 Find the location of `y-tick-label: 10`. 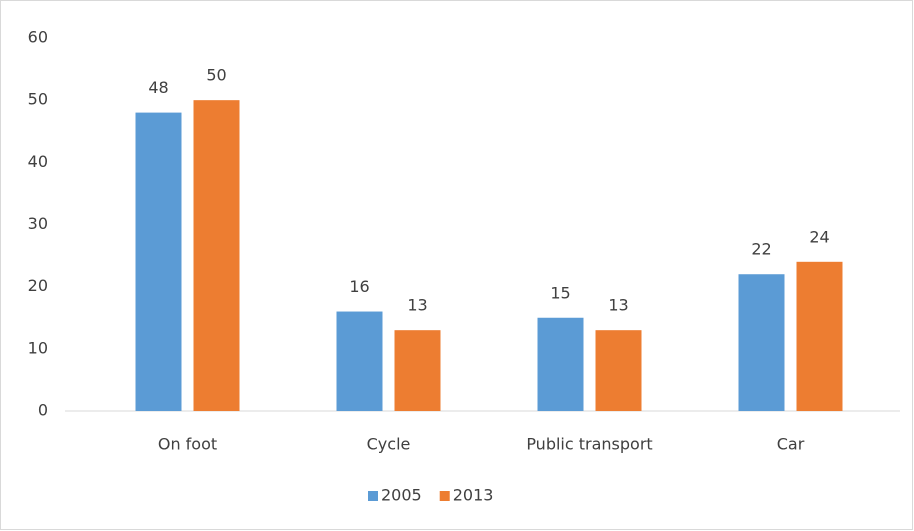

y-tick-label: 10 is located at coordinates (38, 347).